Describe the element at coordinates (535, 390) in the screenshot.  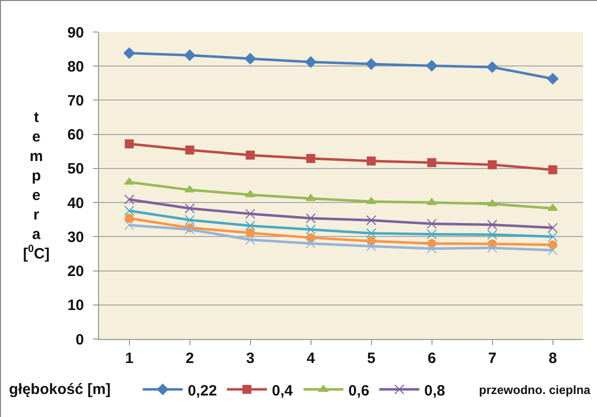
I see `legend-title: przewodno. cieplna` at that location.